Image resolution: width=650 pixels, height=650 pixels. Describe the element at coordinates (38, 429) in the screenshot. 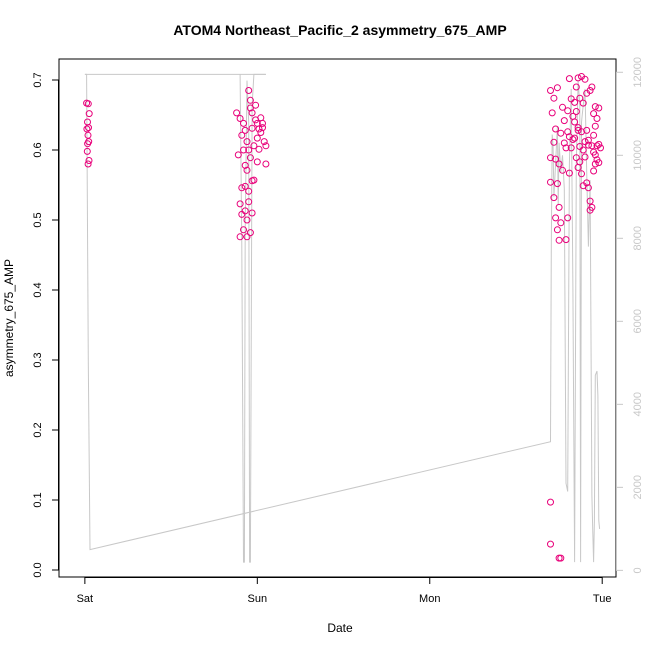

I see `y-tick-label: 0.2` at that location.